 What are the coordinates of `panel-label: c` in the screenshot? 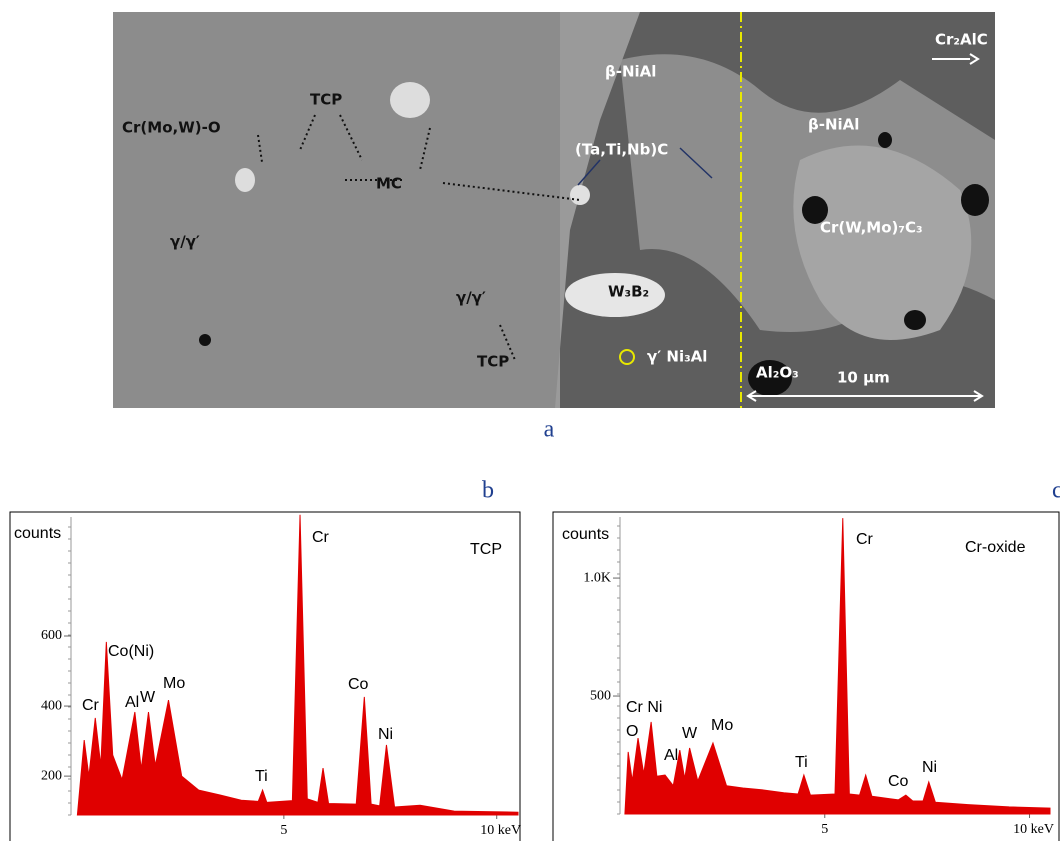 It's located at (1056, 491).